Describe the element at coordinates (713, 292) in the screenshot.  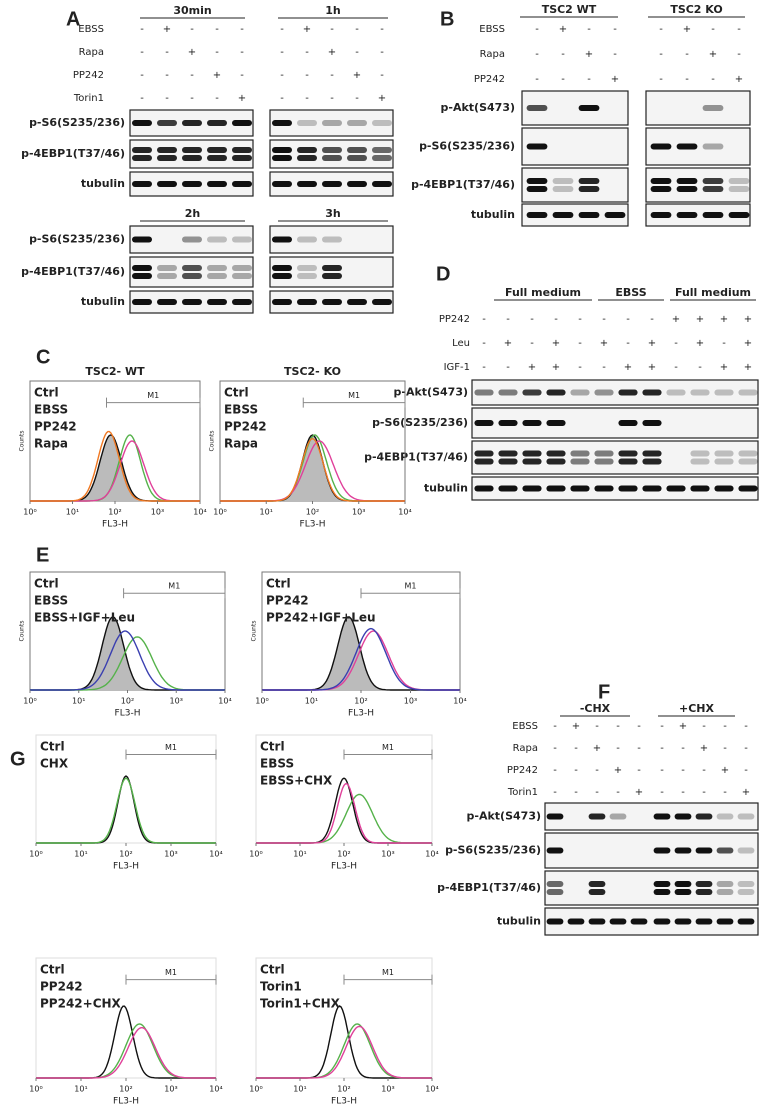
I see `group-title: Full medium` at that location.